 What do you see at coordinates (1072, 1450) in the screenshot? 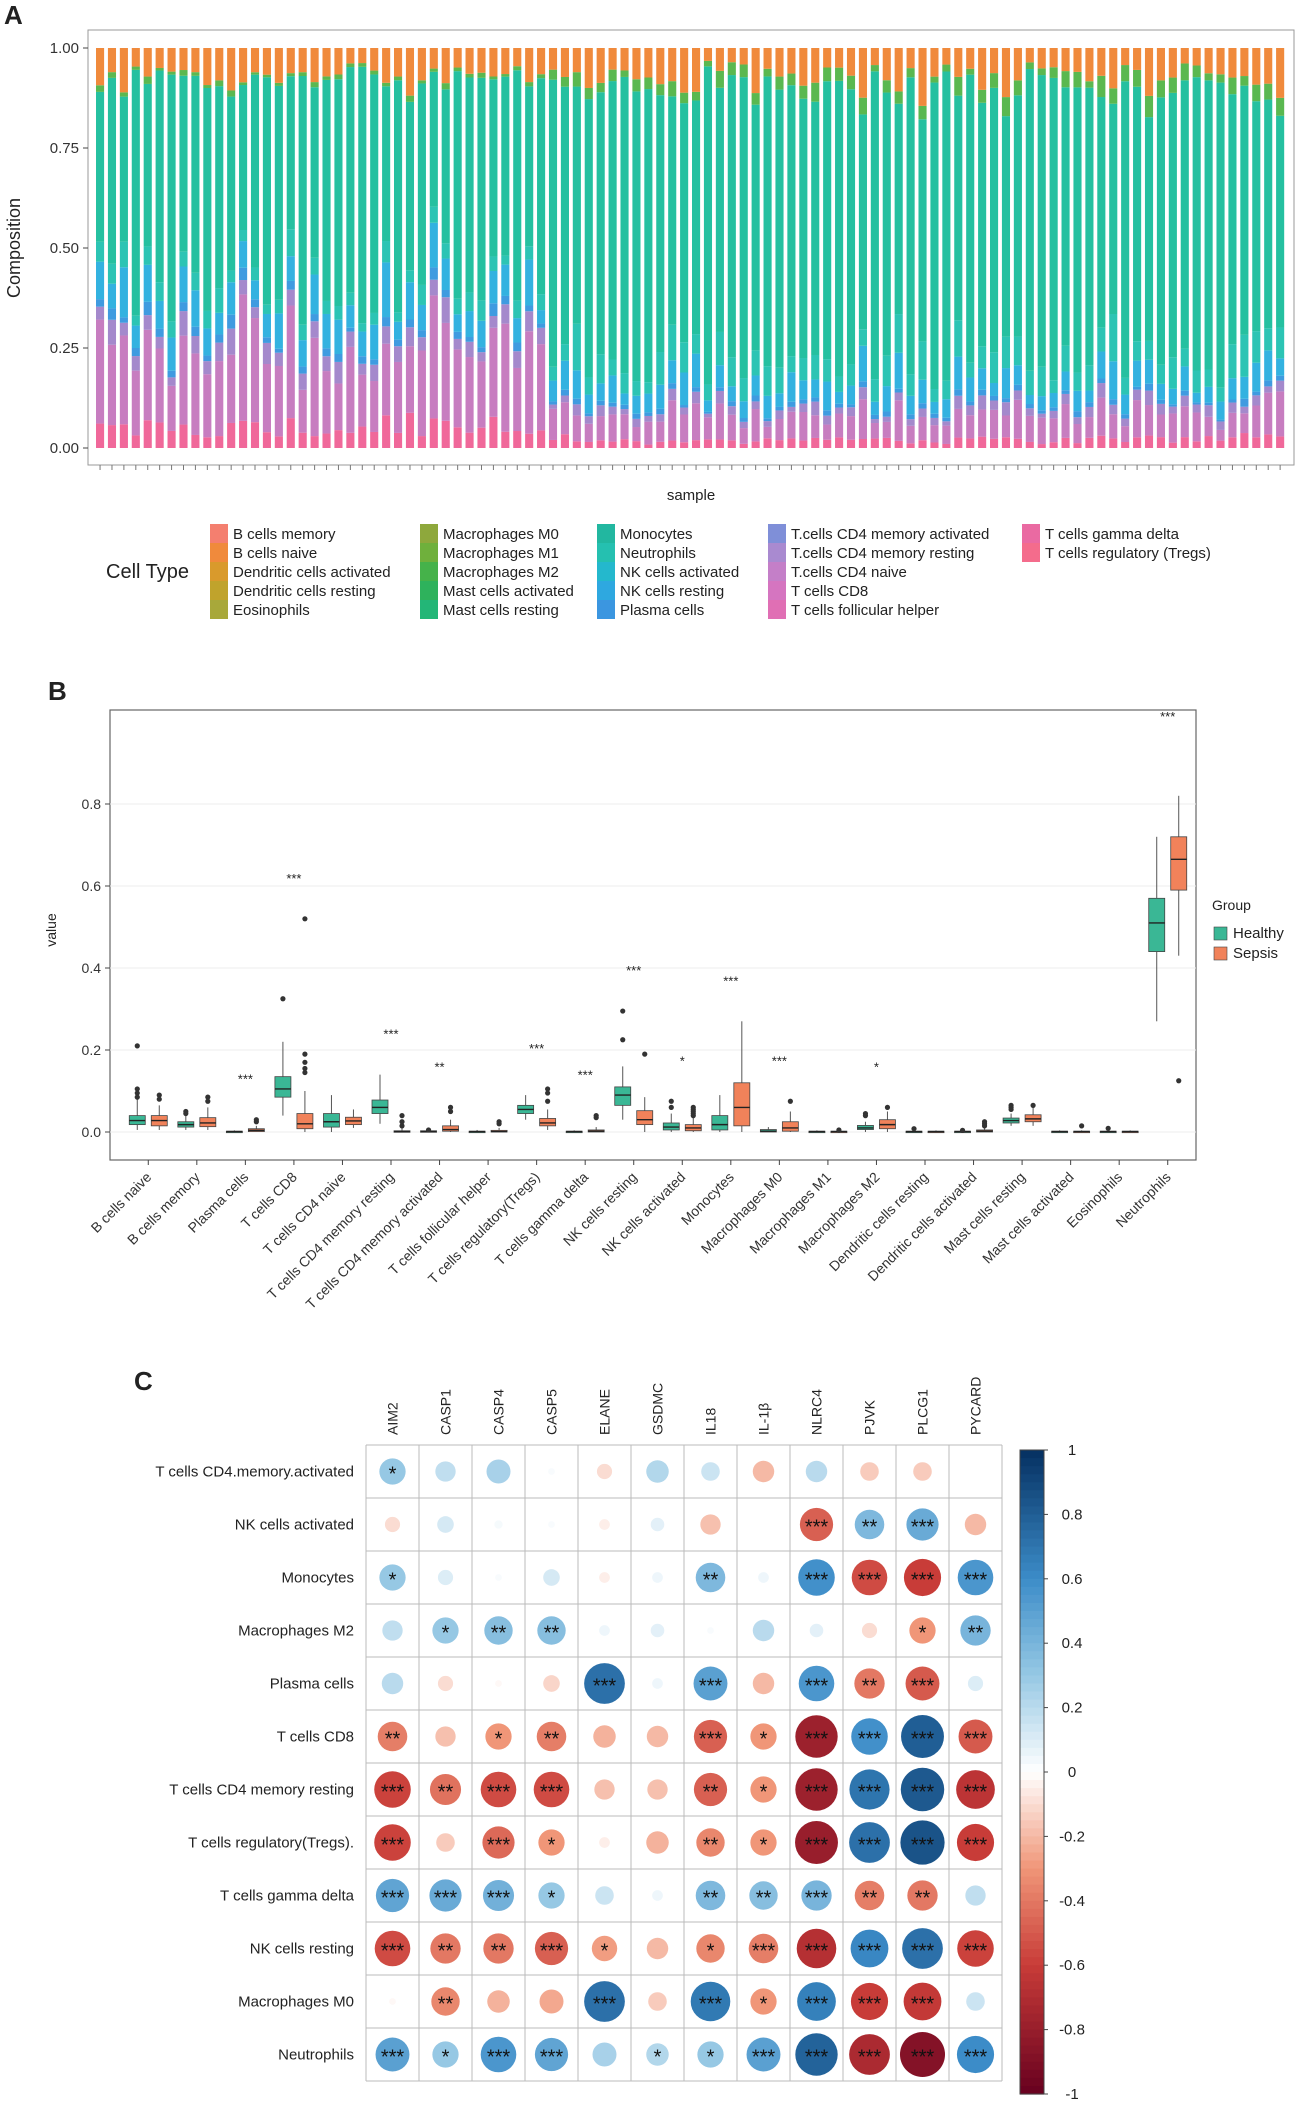
I see `colorbar-tick-label: 1` at bounding box center [1072, 1450].